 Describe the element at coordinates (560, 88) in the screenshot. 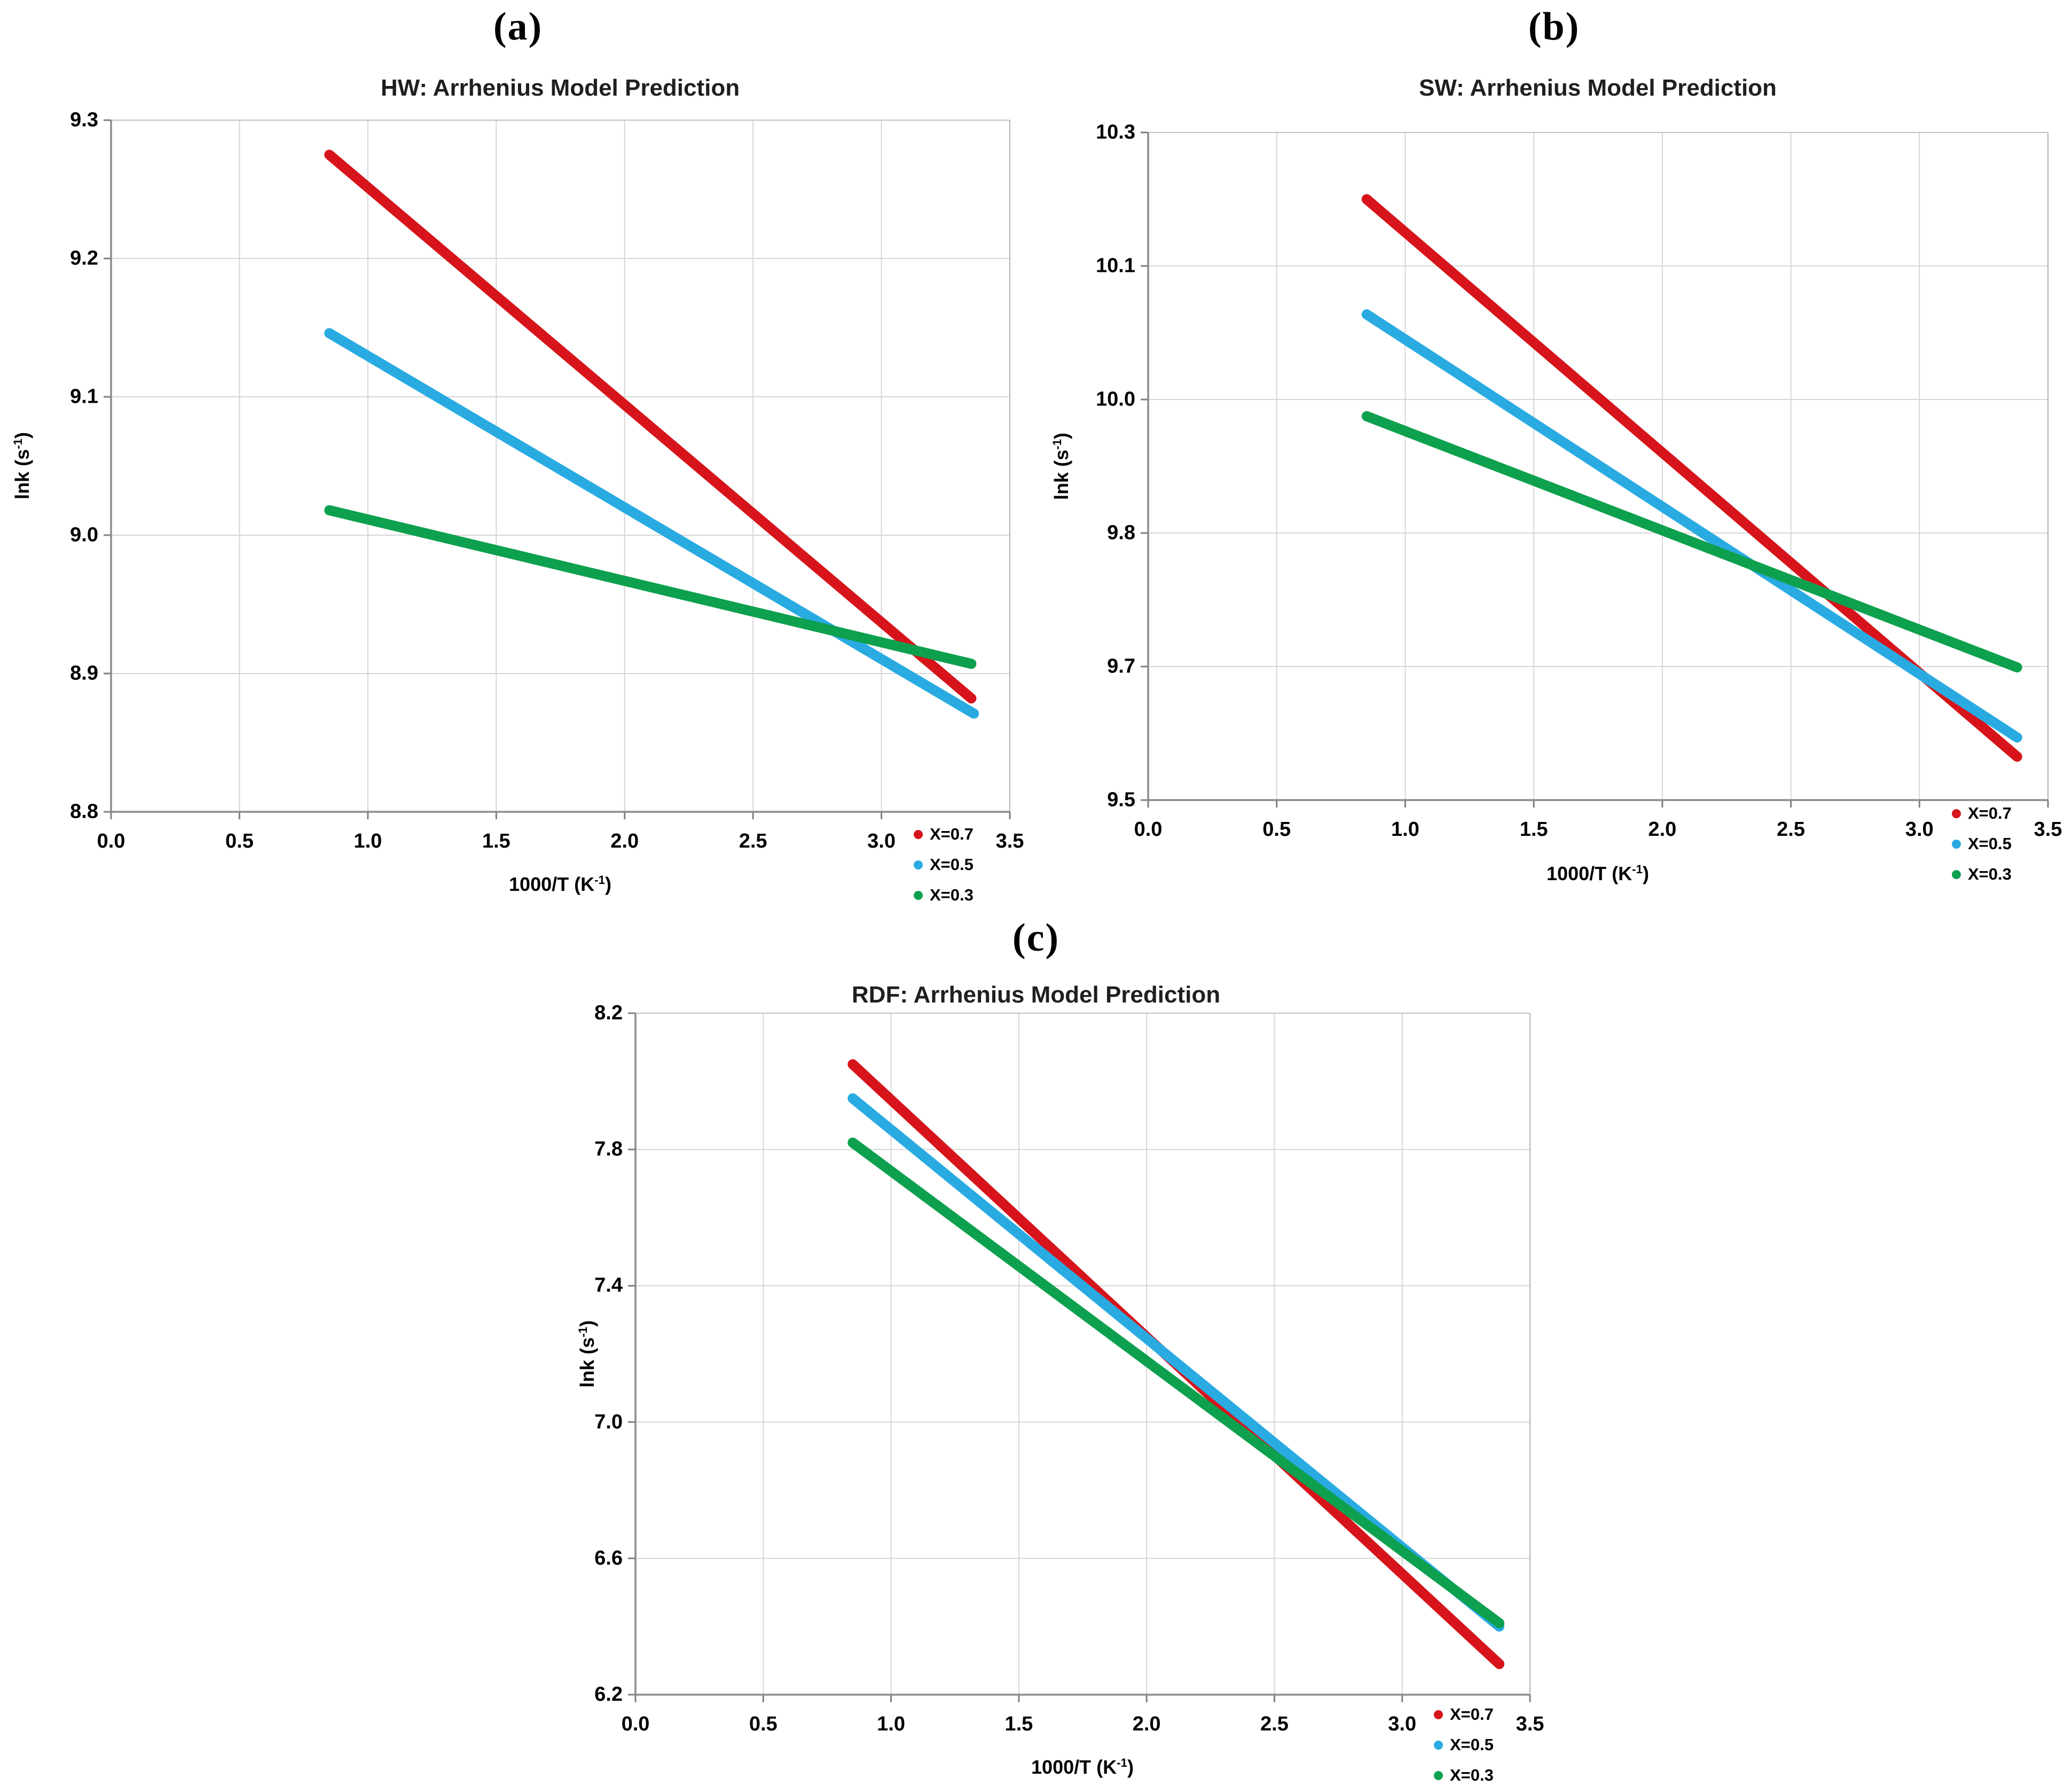

I see `chart-title-hw: HW: Arrhenius Model Prediction` at that location.